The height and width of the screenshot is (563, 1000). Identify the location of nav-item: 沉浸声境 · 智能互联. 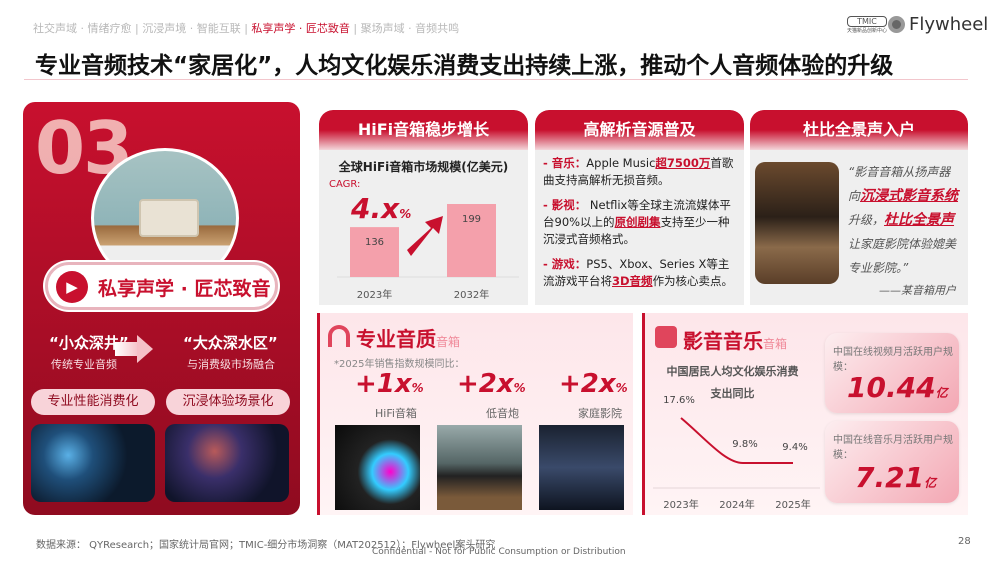
(191, 28).